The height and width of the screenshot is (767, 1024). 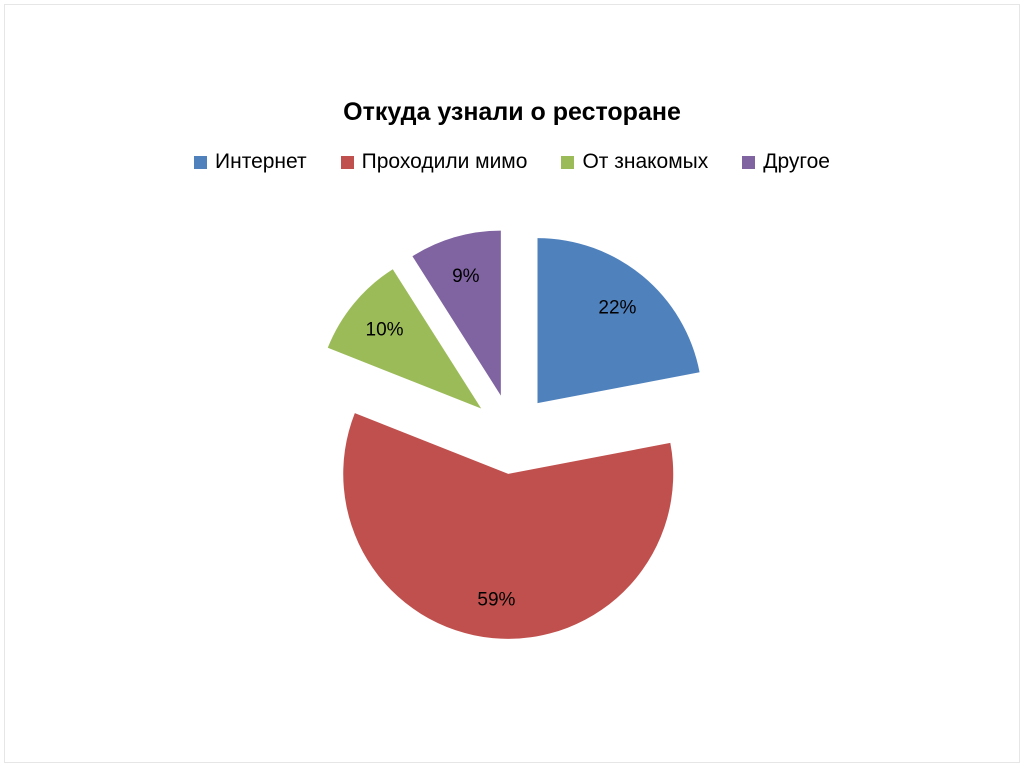 What do you see at coordinates (496, 600) in the screenshot?
I see `data-label: 59%` at bounding box center [496, 600].